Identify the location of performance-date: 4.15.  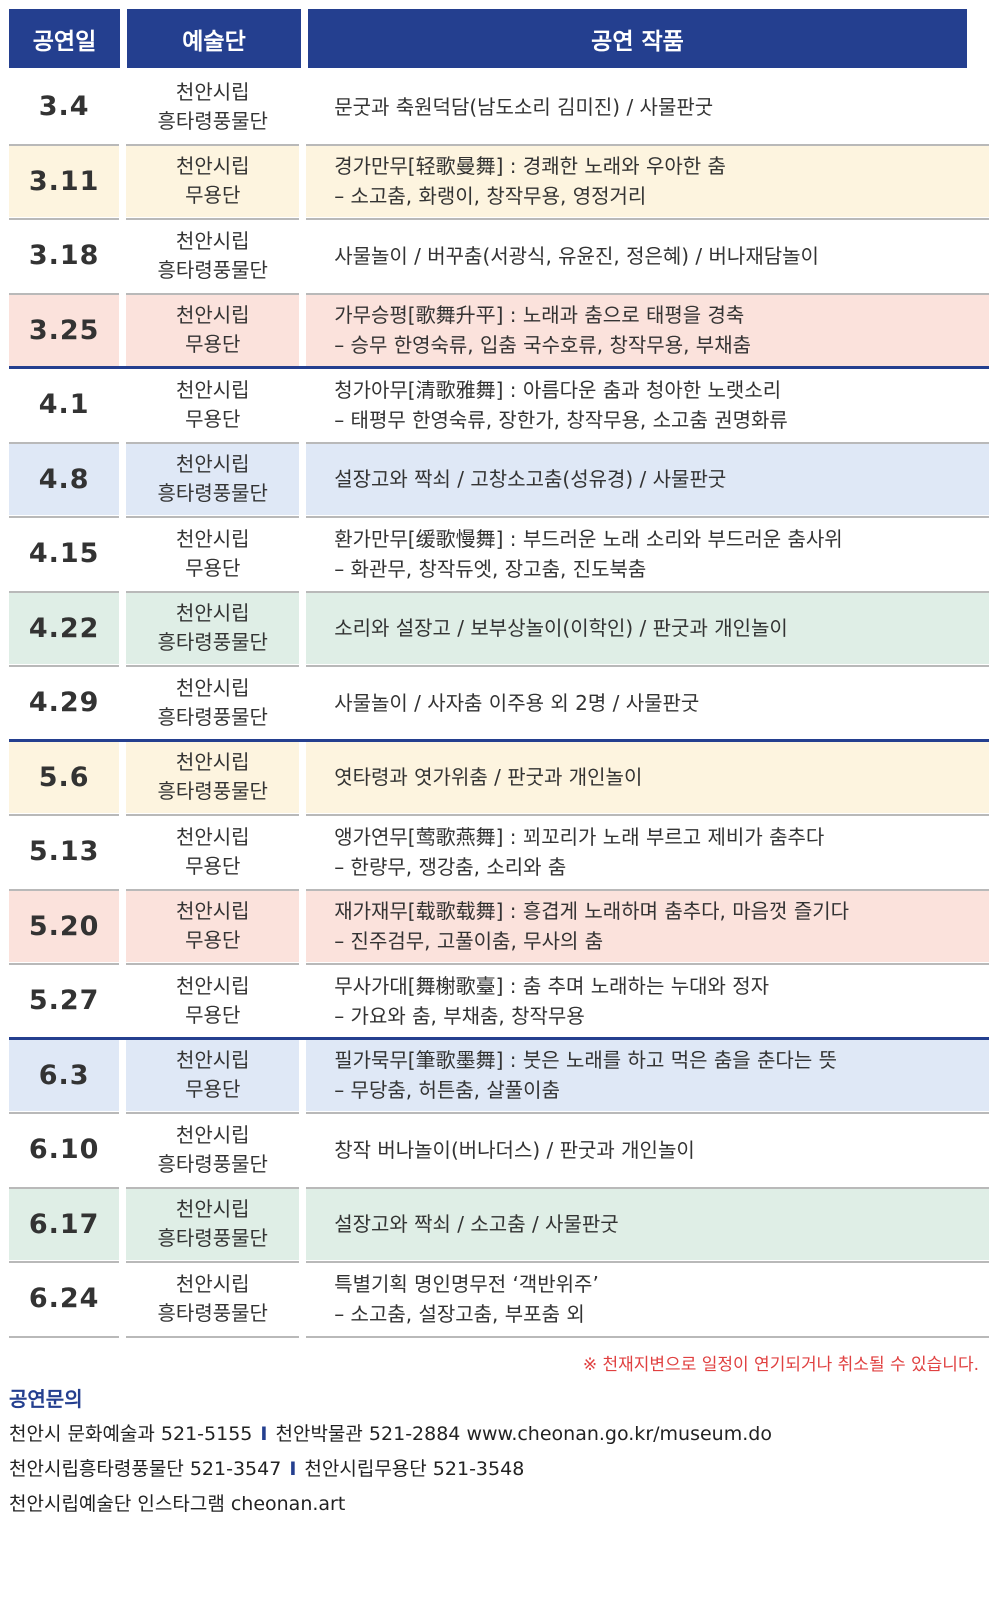
(64, 555).